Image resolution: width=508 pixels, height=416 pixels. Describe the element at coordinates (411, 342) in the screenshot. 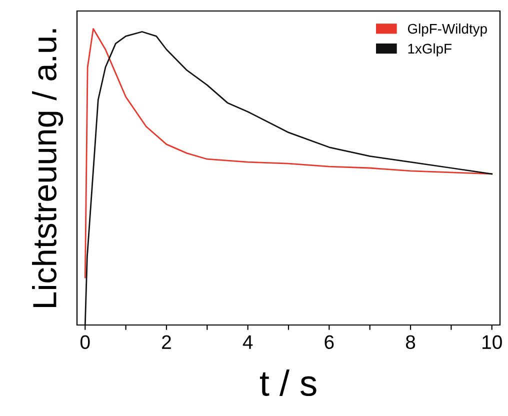

I see `x-tick-label: 8` at that location.